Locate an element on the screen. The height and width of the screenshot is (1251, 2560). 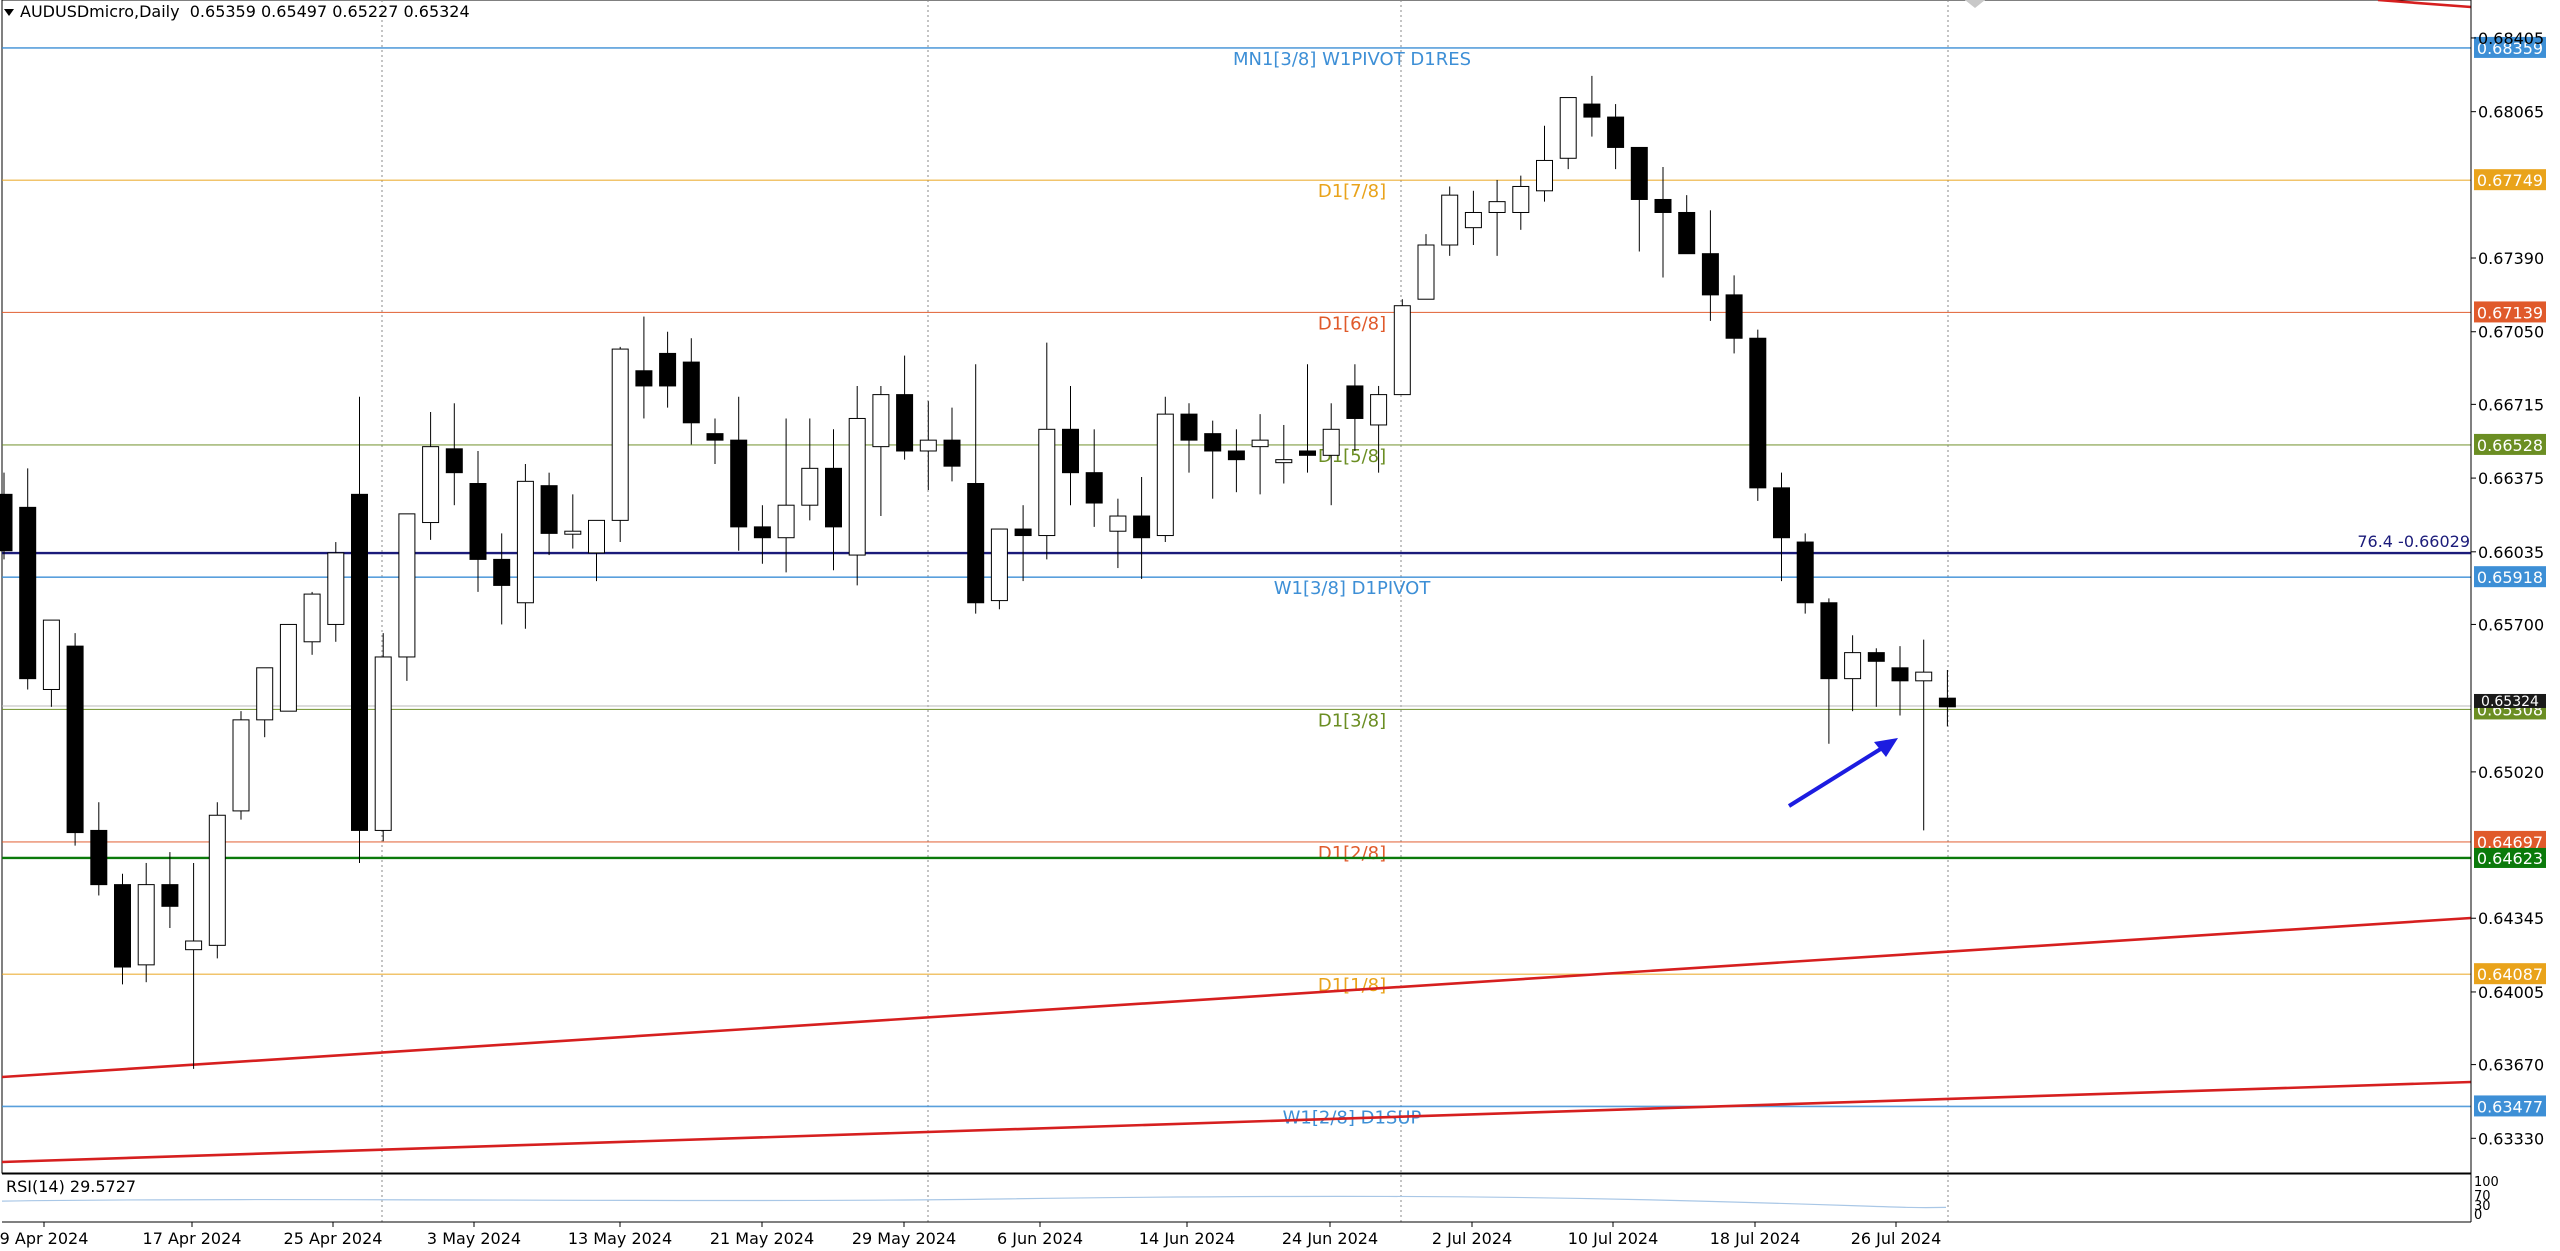
level-label: D1[3/8] is located at coordinates (1352, 720).